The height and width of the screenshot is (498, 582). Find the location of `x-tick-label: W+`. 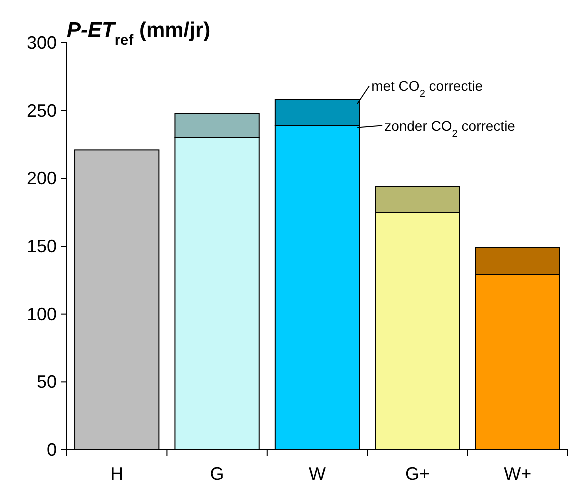

x-tick-label: W+ is located at coordinates (518, 474).